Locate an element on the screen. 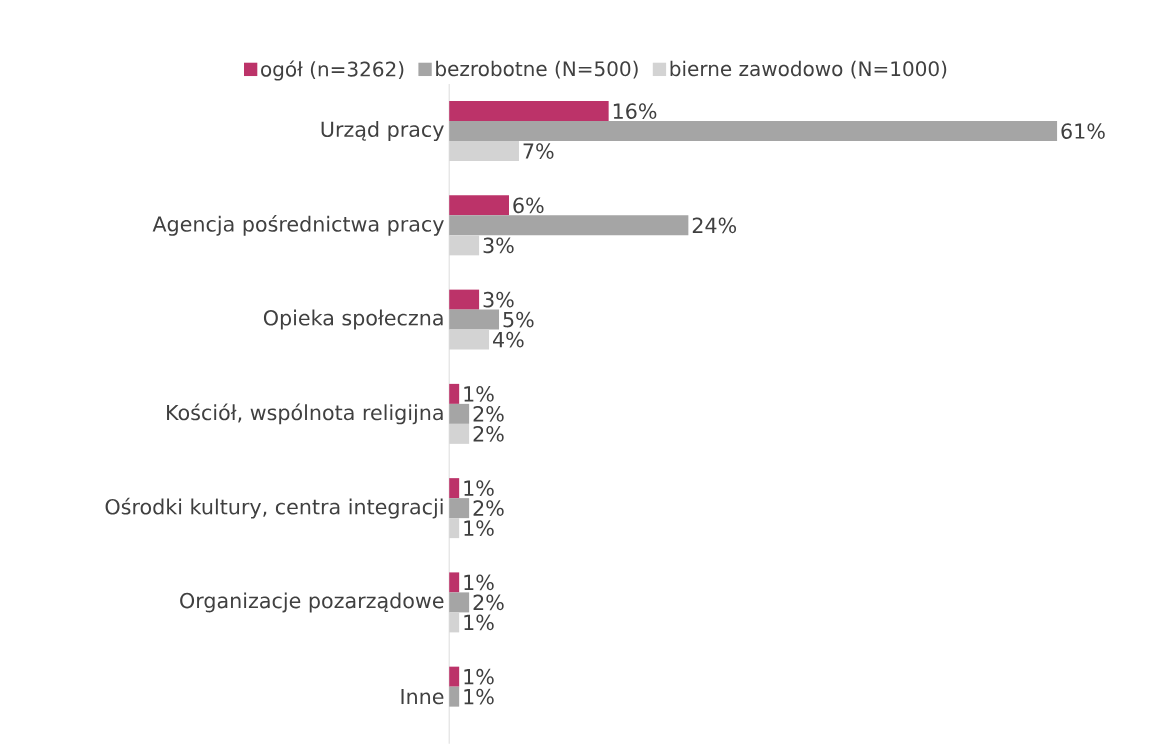 Image resolution: width=1149 pixels, height=749 pixels. data-label: 4% is located at coordinates (508, 339).